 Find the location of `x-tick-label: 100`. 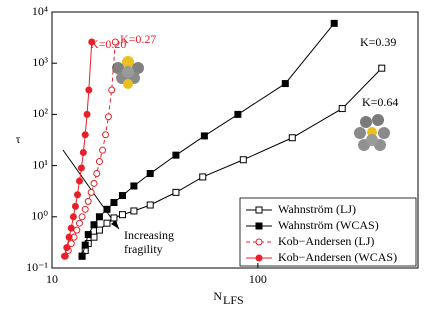

x-tick-label: 100 is located at coordinates (258, 279).